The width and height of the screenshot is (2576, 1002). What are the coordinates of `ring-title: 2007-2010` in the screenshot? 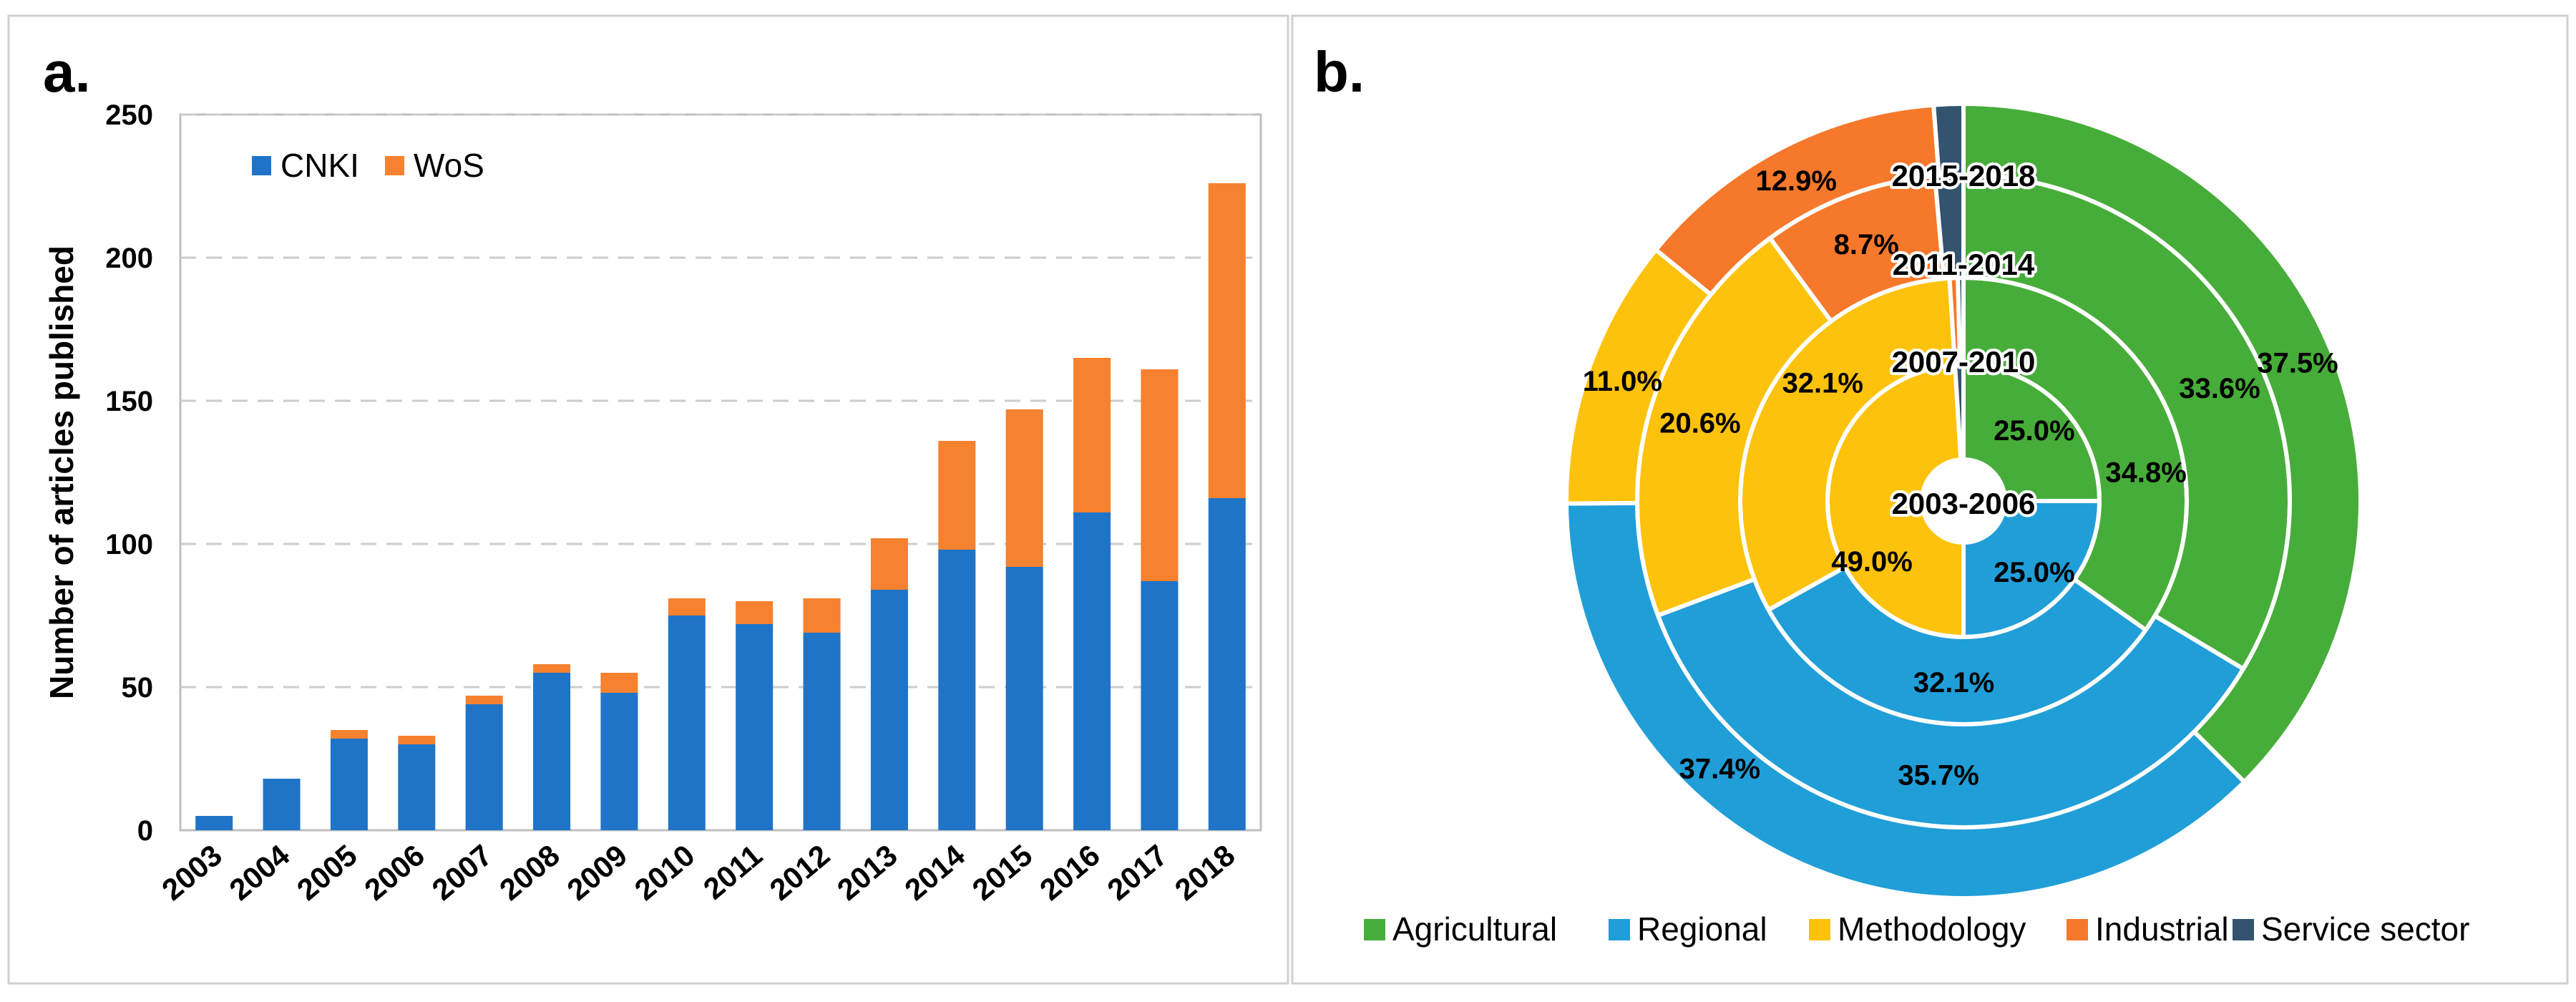 It's located at (1964, 362).